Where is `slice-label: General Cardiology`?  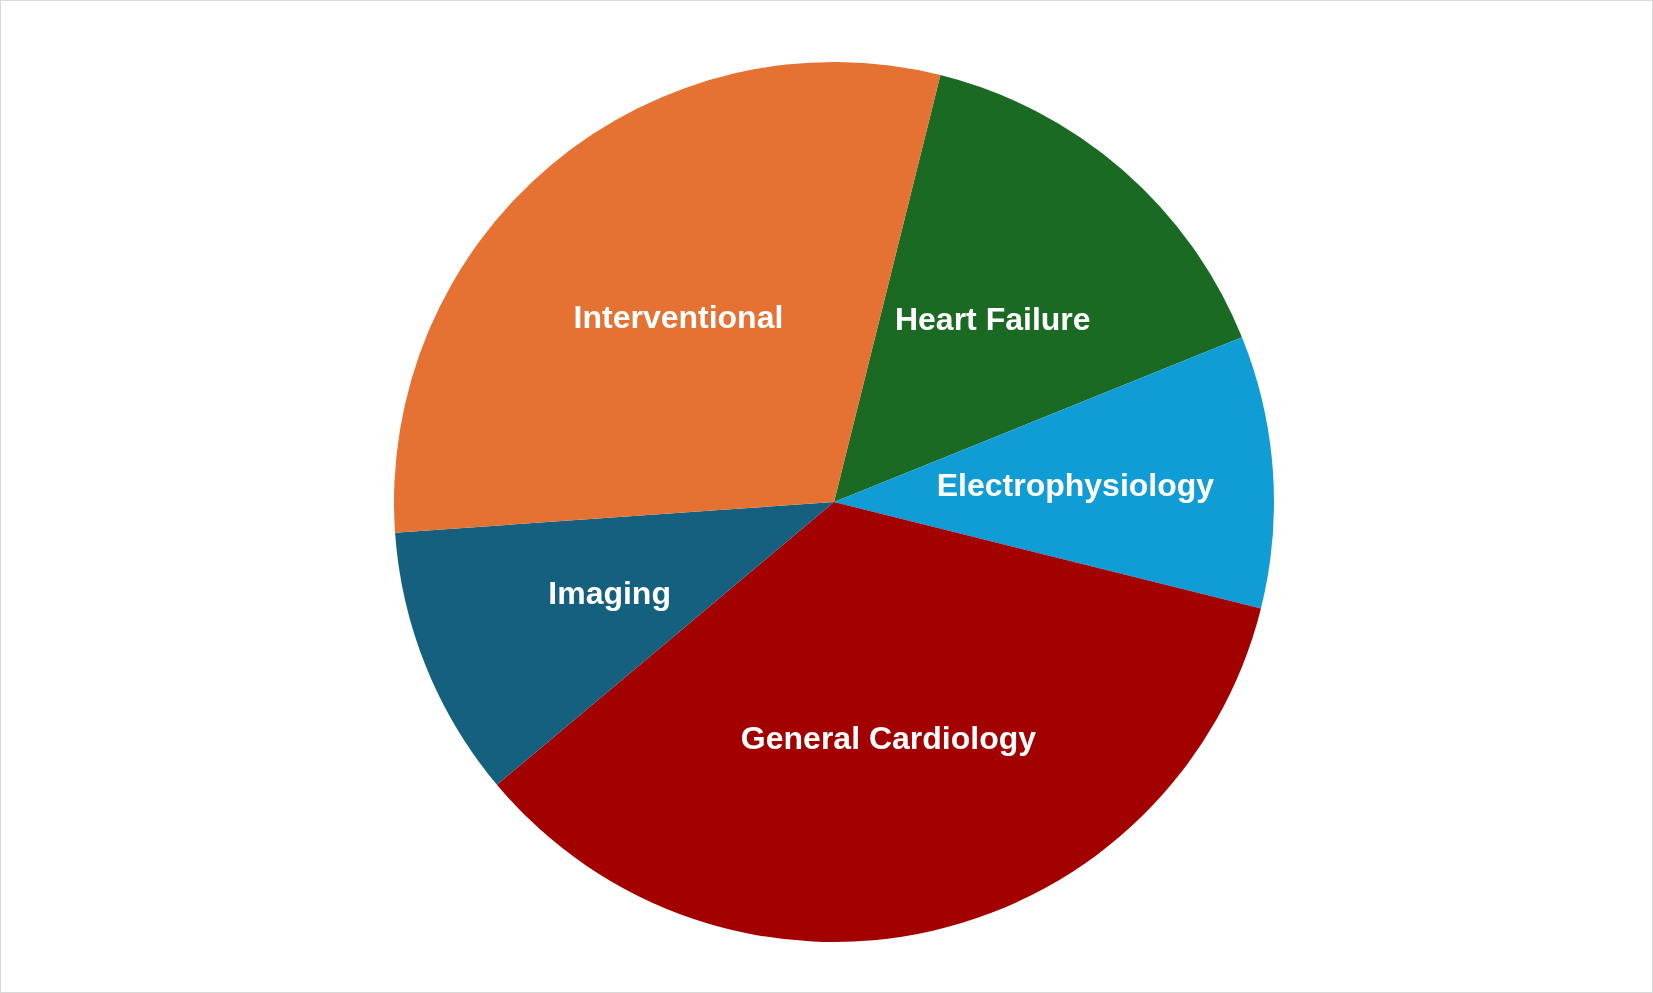
slice-label: General Cardiology is located at coordinates (888, 737).